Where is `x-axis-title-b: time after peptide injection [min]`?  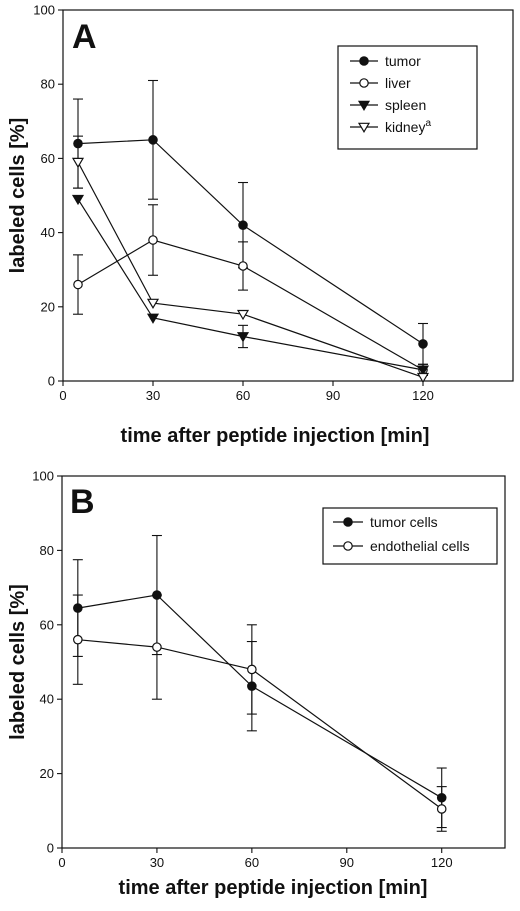
x-axis-title-b: time after peptide injection [min] is located at coordinates (273, 888).